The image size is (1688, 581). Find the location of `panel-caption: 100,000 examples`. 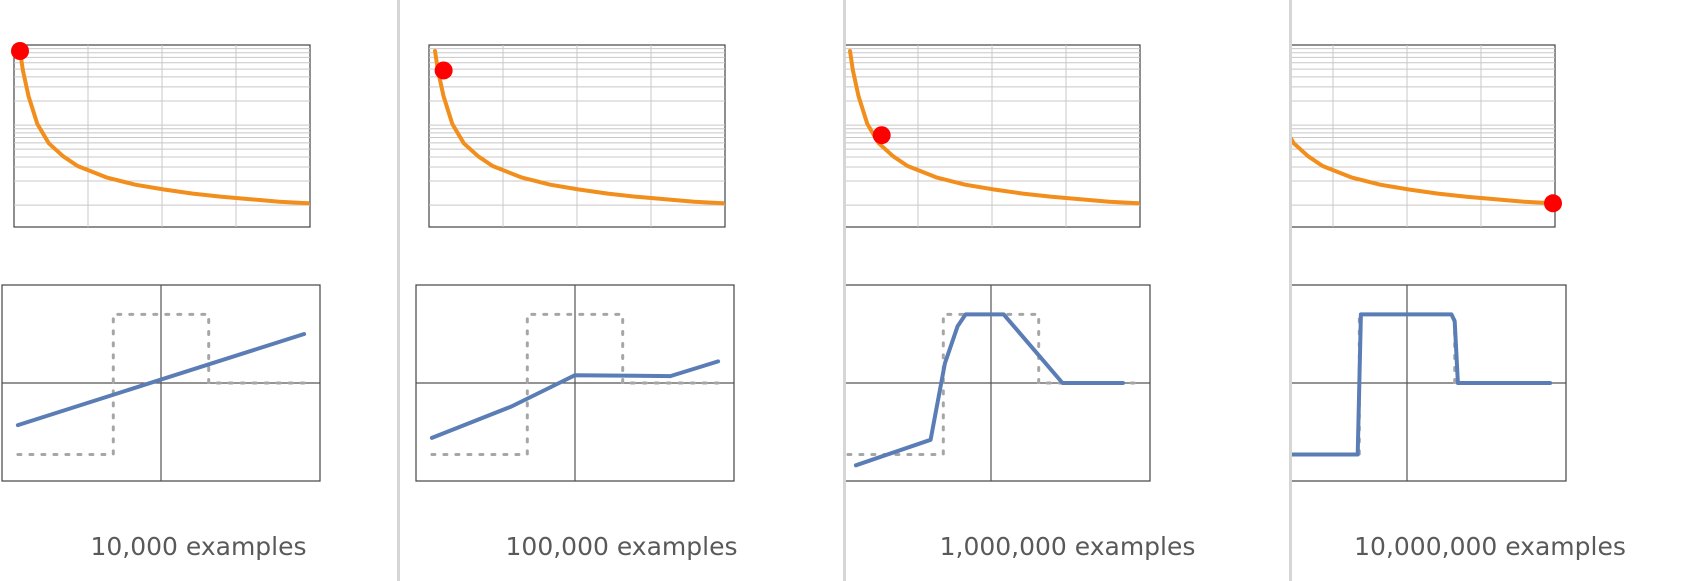

panel-caption: 100,000 examples is located at coordinates (621, 546).